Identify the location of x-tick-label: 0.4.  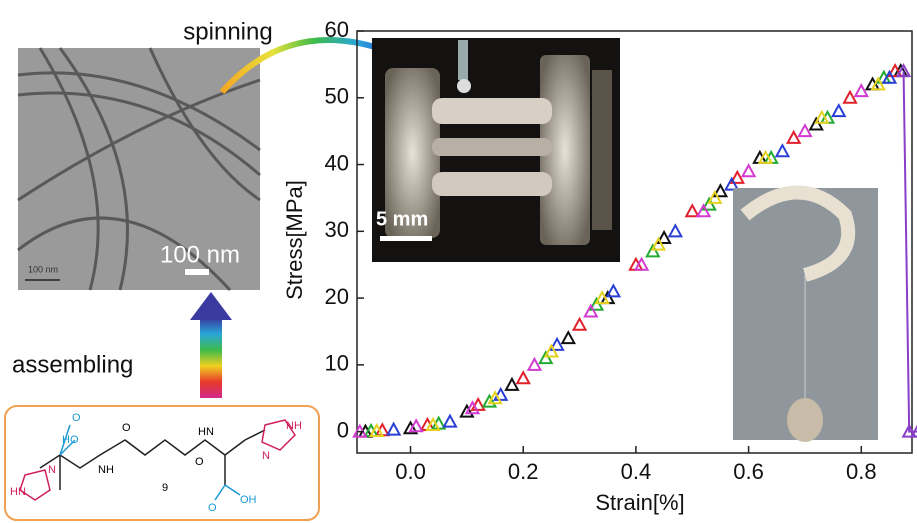
(636, 471).